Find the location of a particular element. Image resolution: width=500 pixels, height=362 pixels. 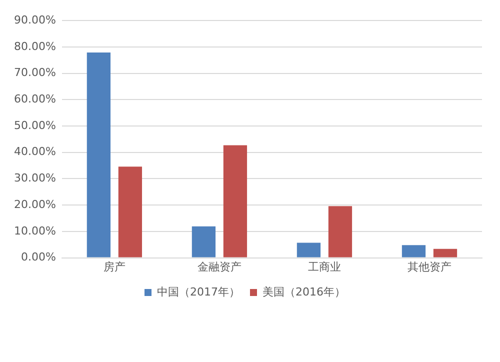

x-tick-label: 其他资产 is located at coordinates (429, 267).